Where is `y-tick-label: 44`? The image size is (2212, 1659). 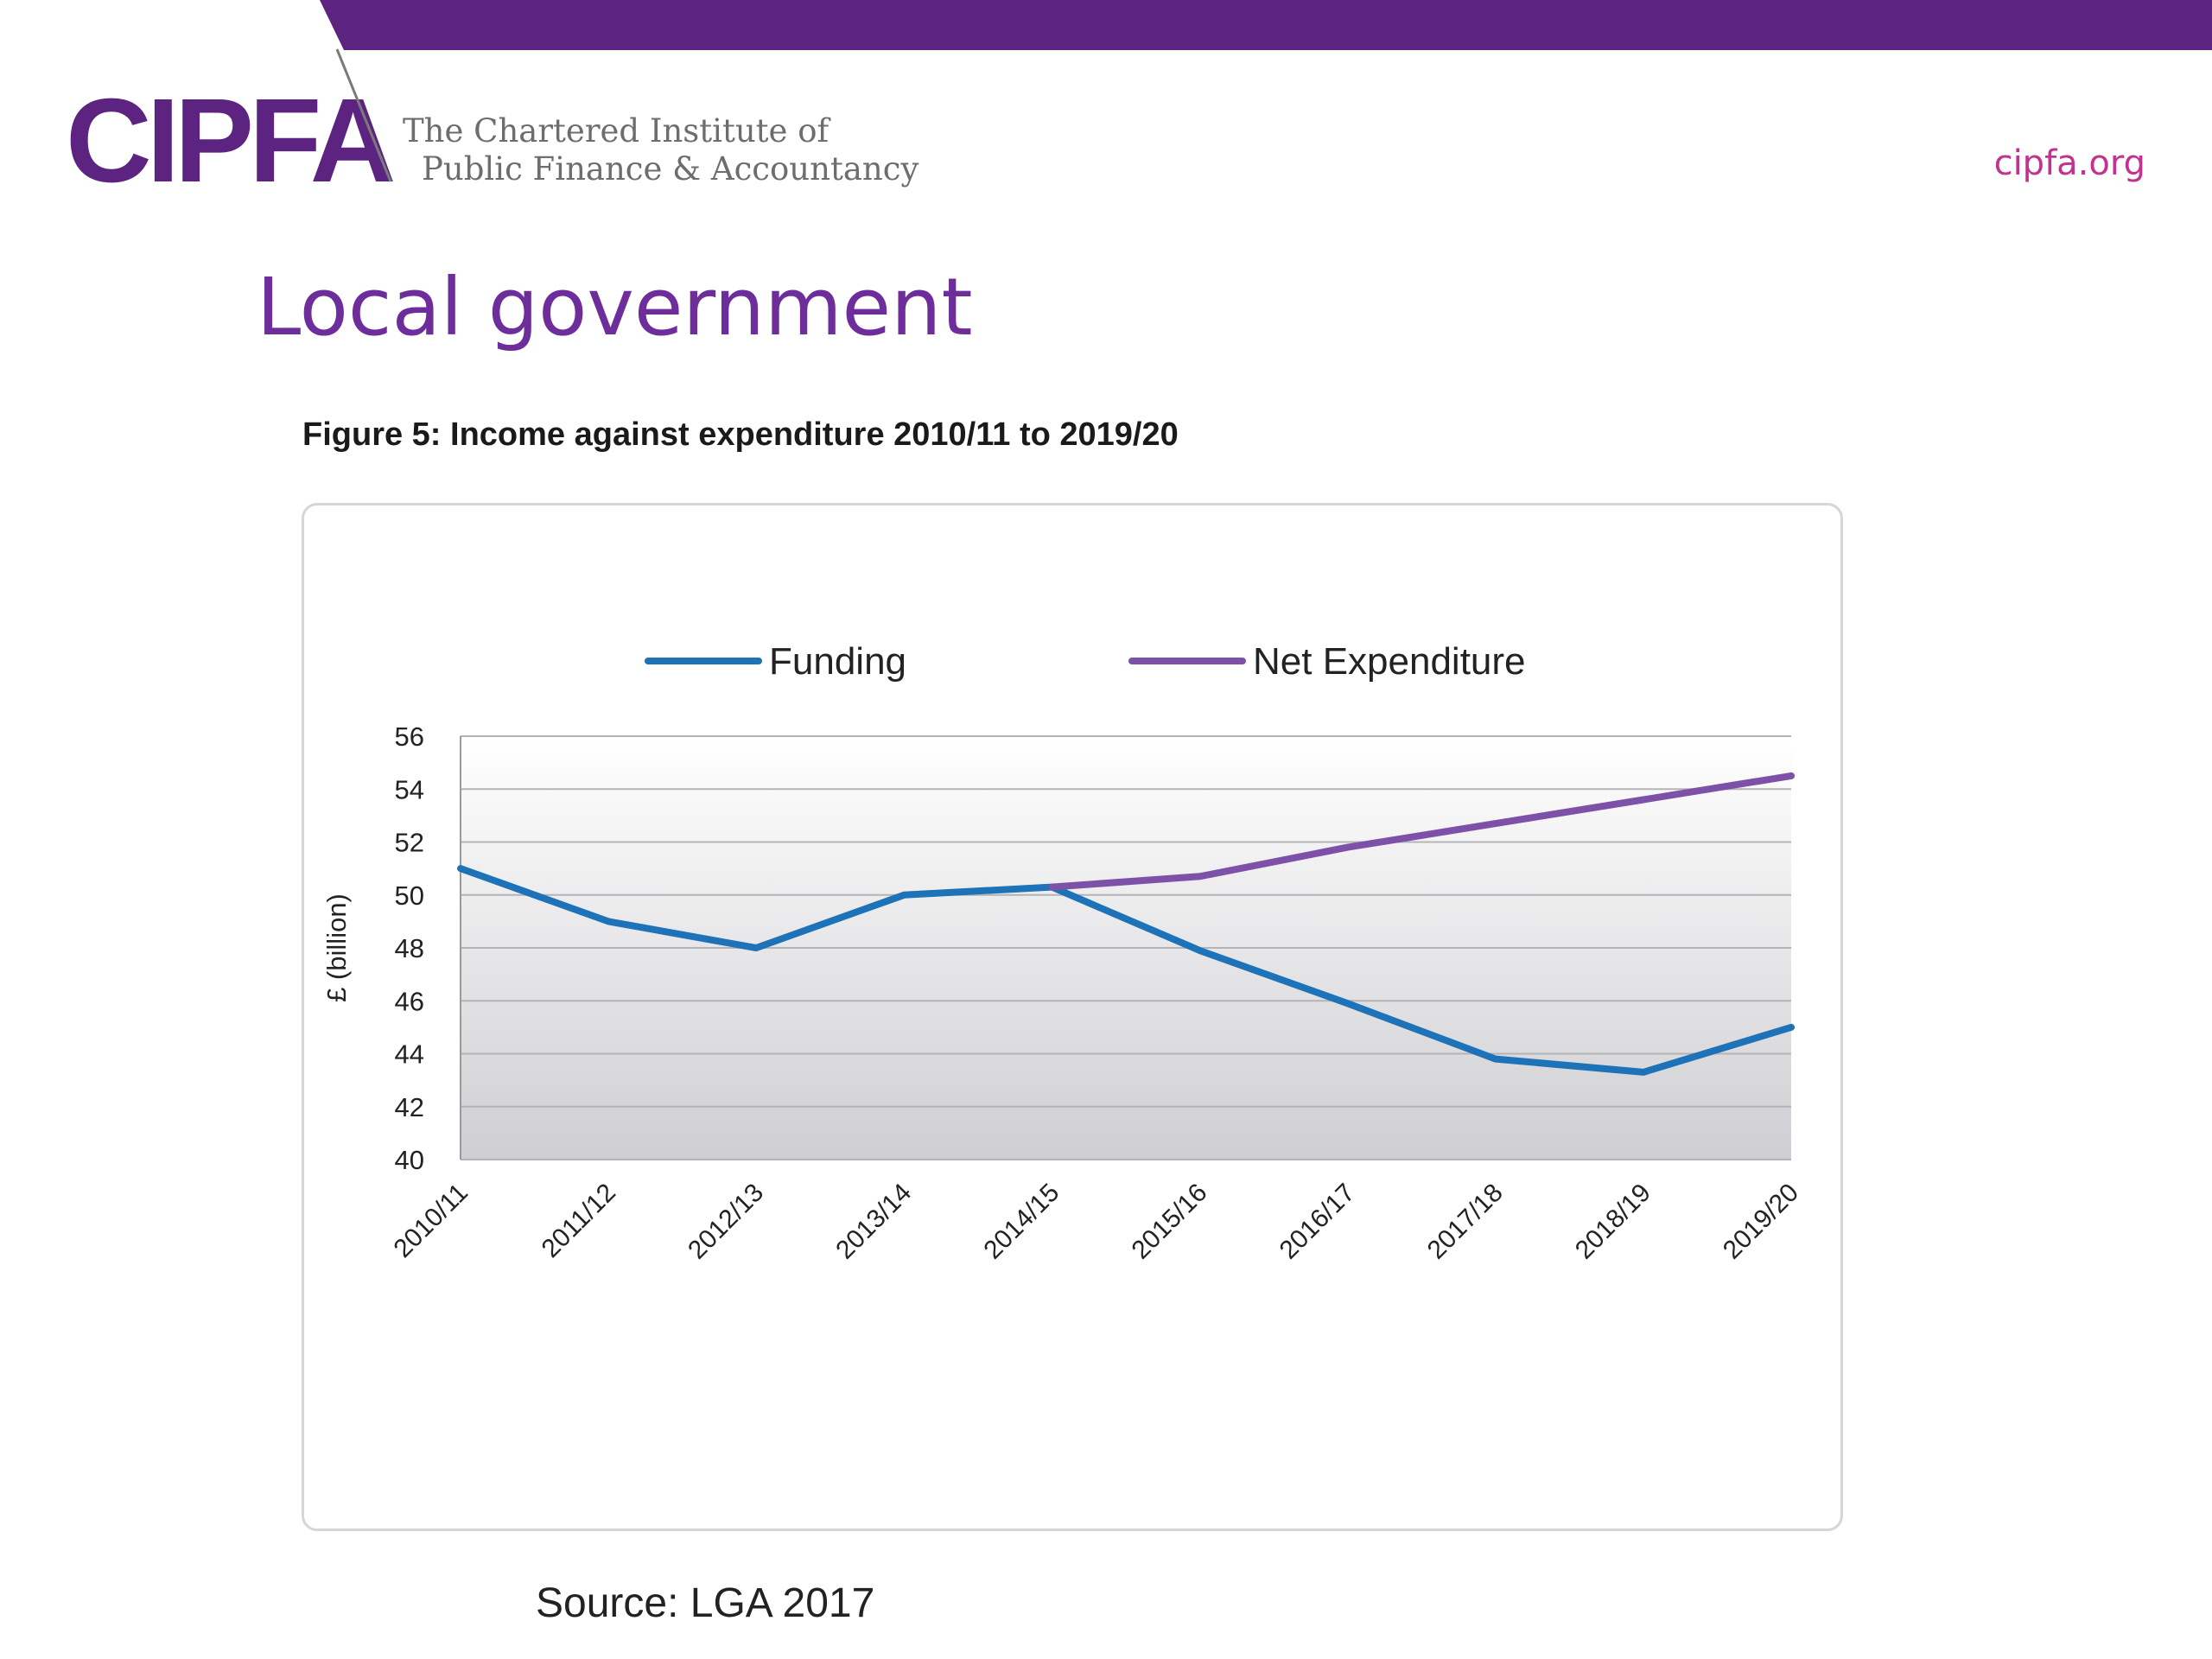 y-tick-label: 44 is located at coordinates (409, 1054).